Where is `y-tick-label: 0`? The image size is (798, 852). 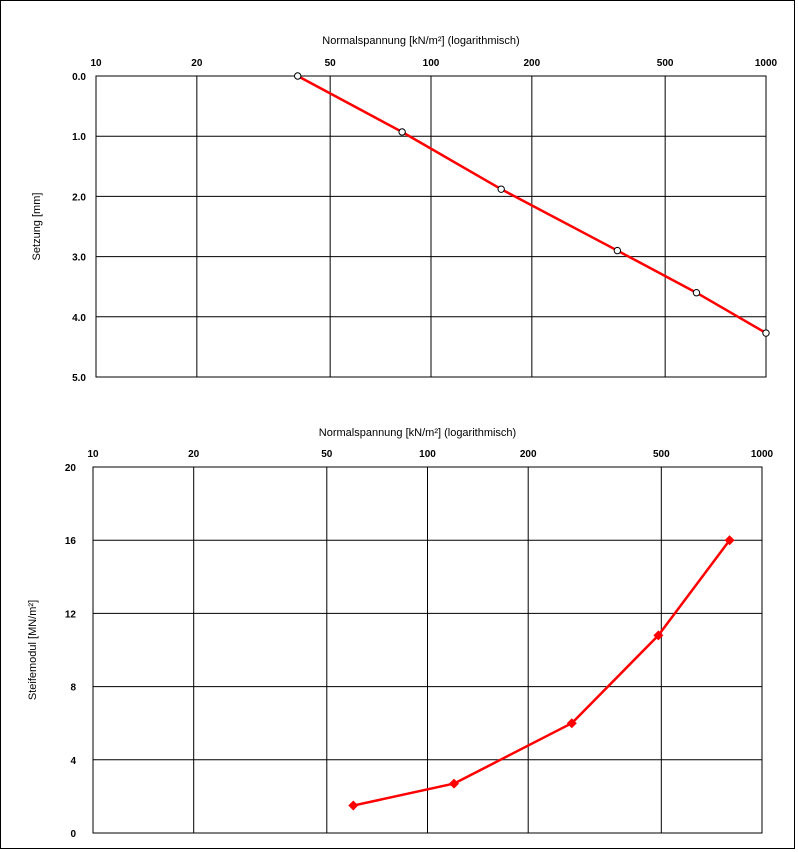 y-tick-label: 0 is located at coordinates (73, 834).